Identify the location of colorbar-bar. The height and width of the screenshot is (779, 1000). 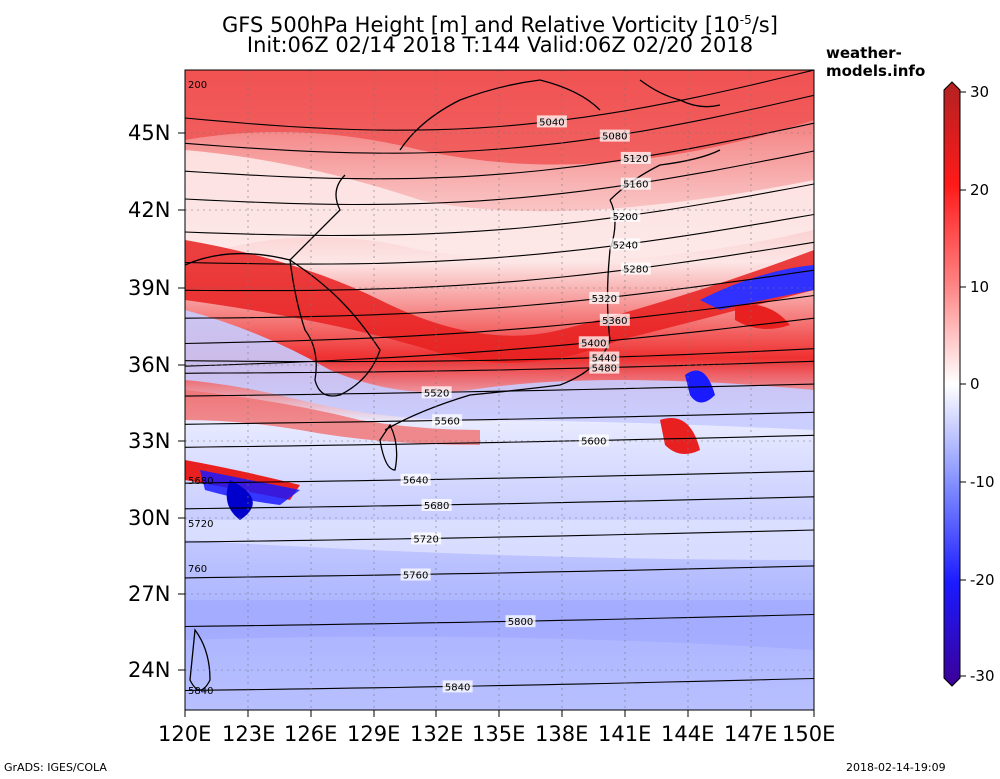
(952, 384).